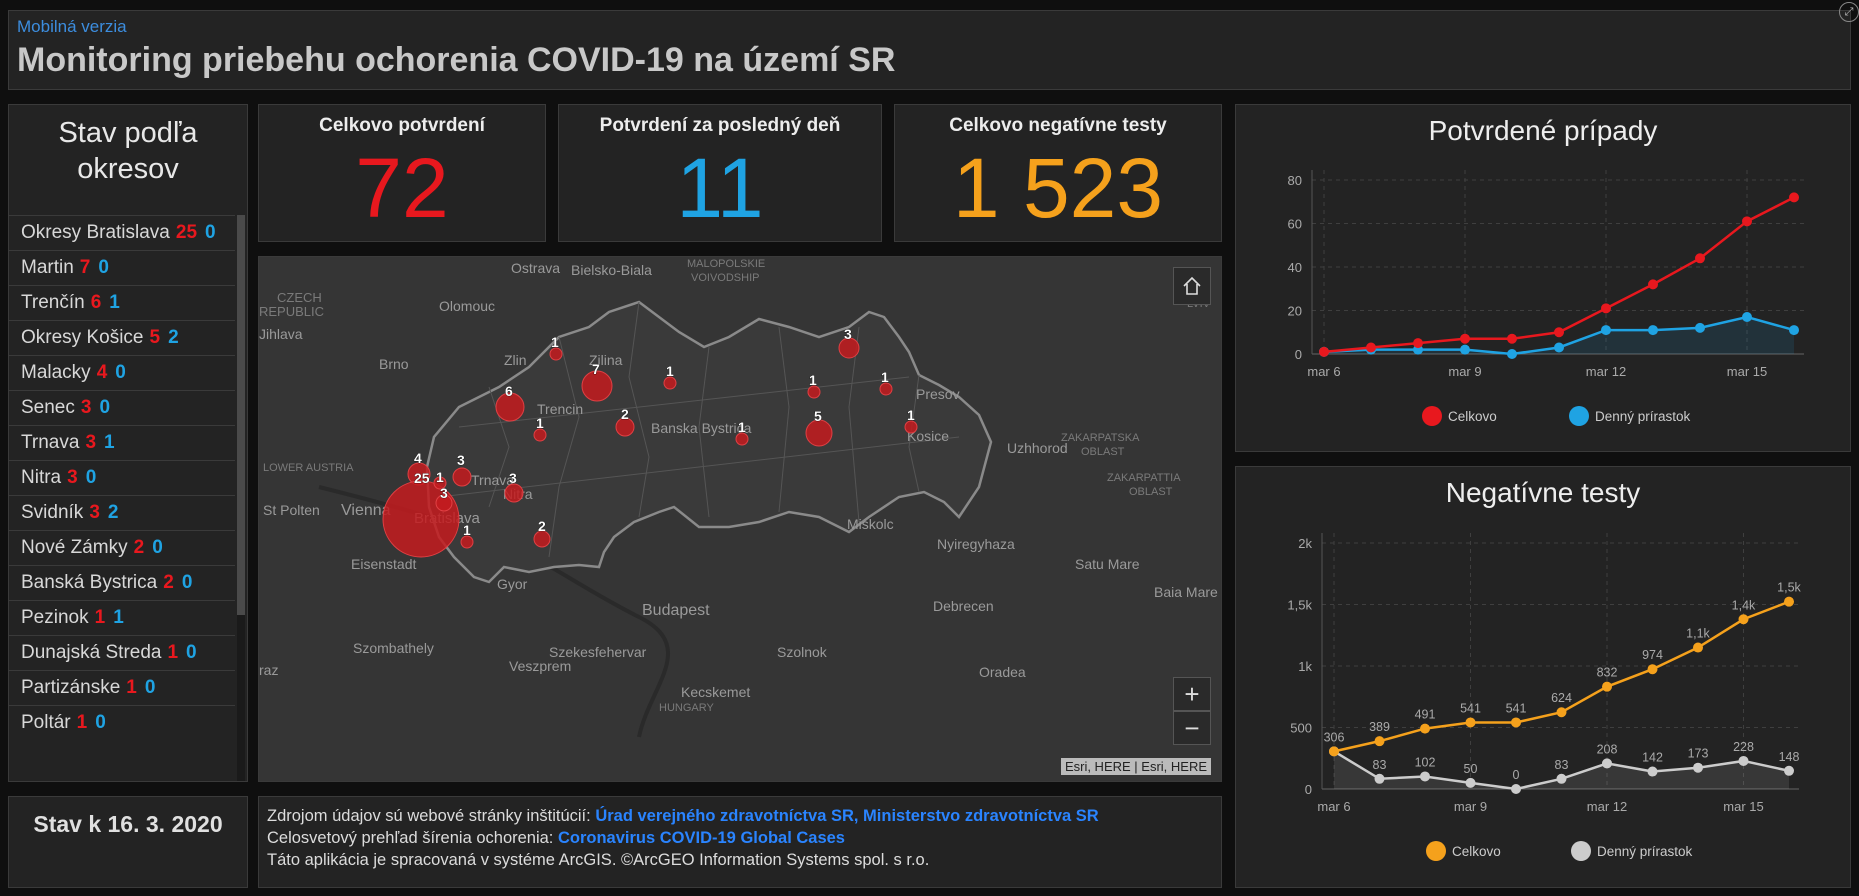  I want to click on y-tick-label: 1k, so click(1305, 666).